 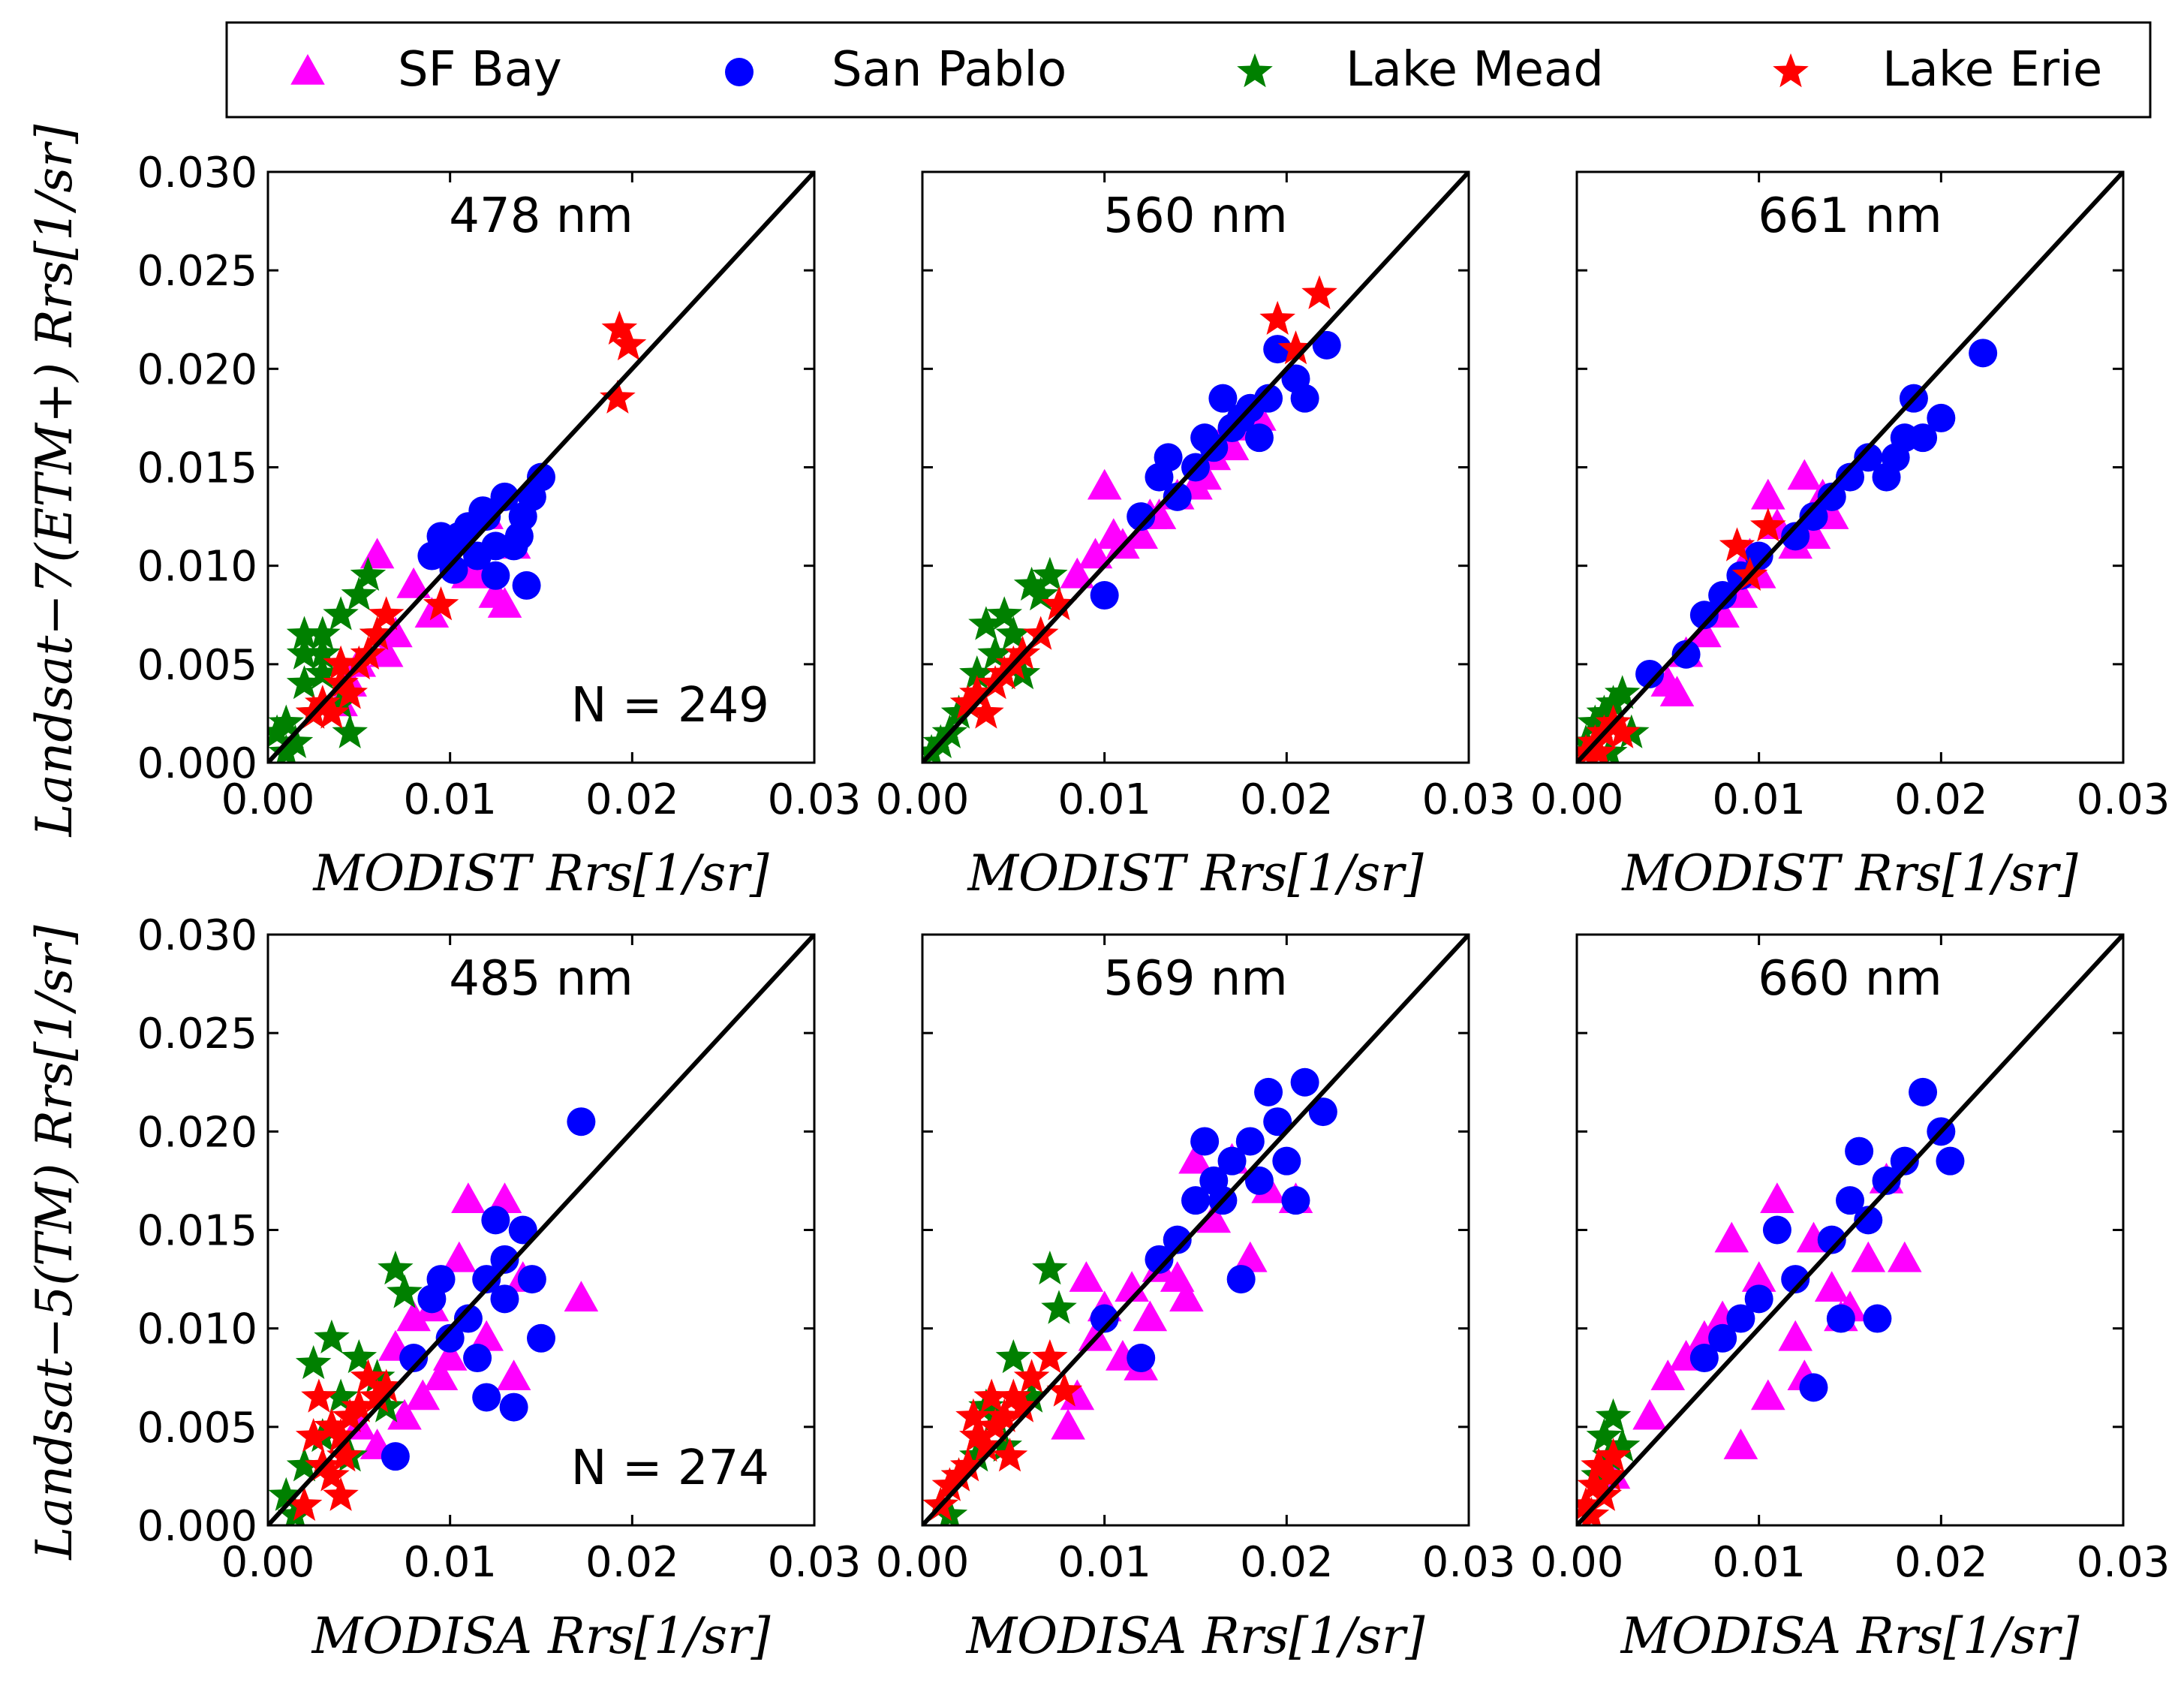 I want to click on series-lake-mead, so click(x=995, y=659).